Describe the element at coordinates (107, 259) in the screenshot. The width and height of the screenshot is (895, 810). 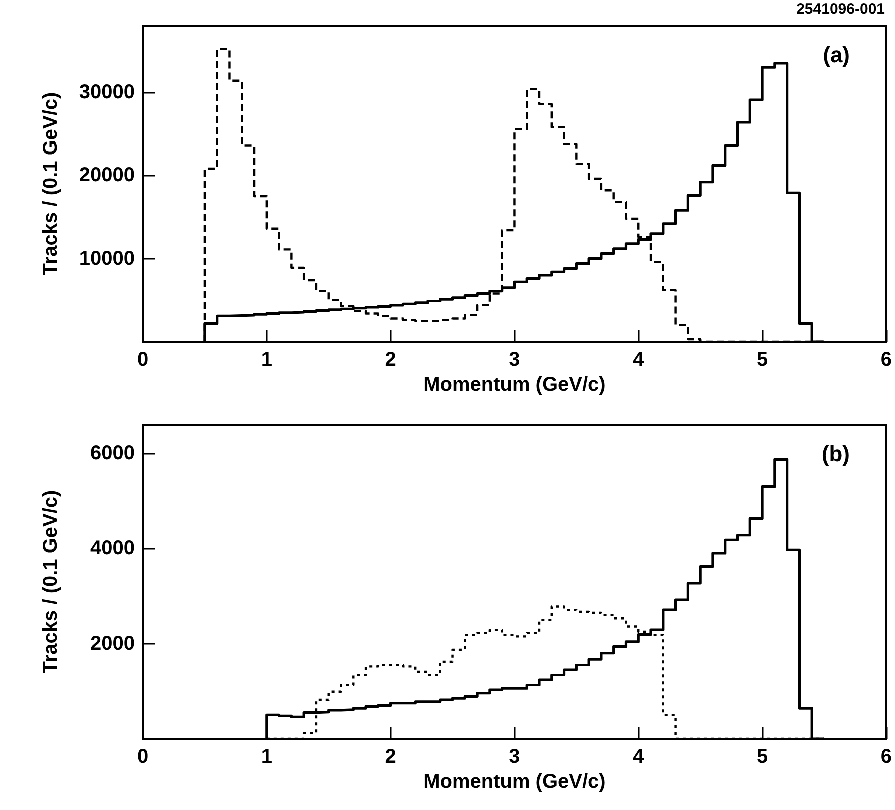
I see `y-tick-label: 10000` at that location.